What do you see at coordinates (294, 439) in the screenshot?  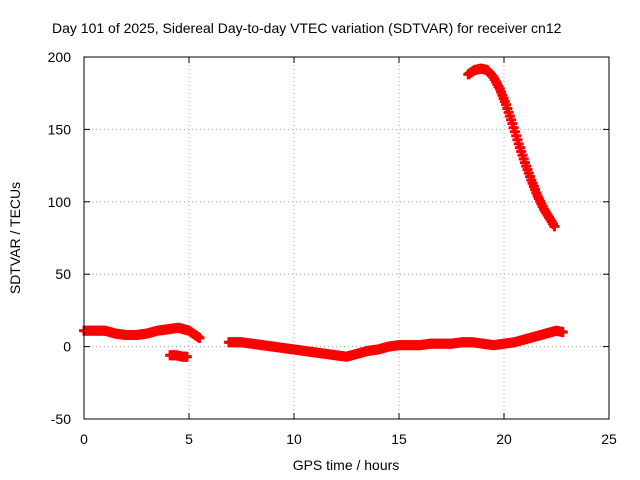 I see `x-tick-label: 10` at bounding box center [294, 439].